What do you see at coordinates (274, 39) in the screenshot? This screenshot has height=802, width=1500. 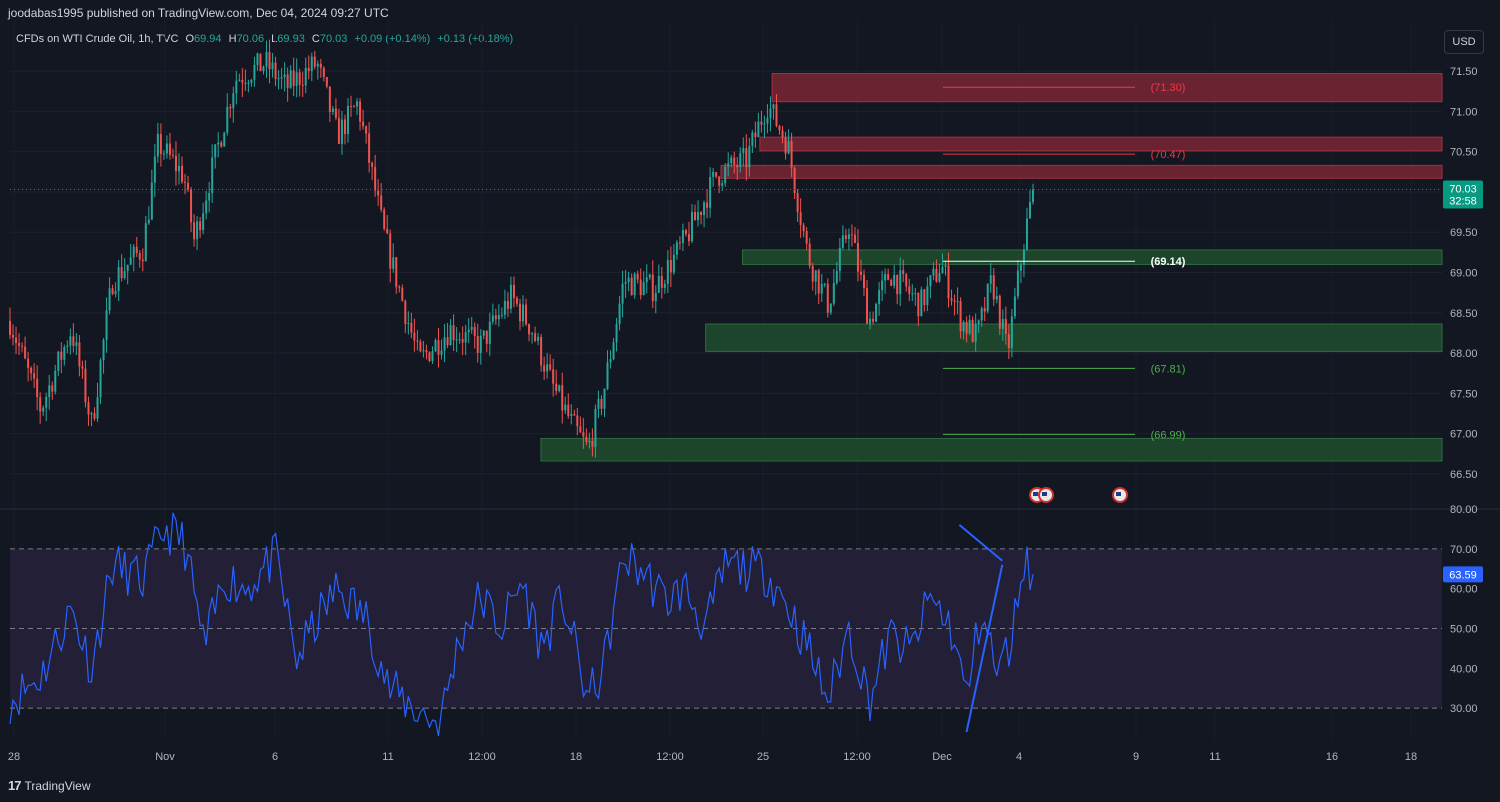 I see `low-label: L` at bounding box center [274, 39].